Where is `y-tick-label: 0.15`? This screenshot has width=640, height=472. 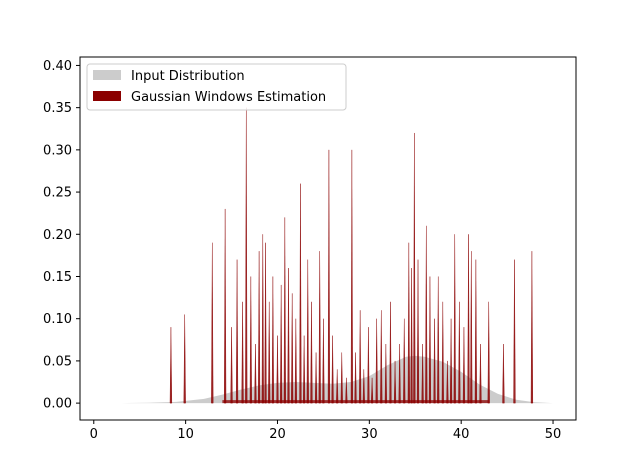 y-tick-label: 0.15 is located at coordinates (57, 277).